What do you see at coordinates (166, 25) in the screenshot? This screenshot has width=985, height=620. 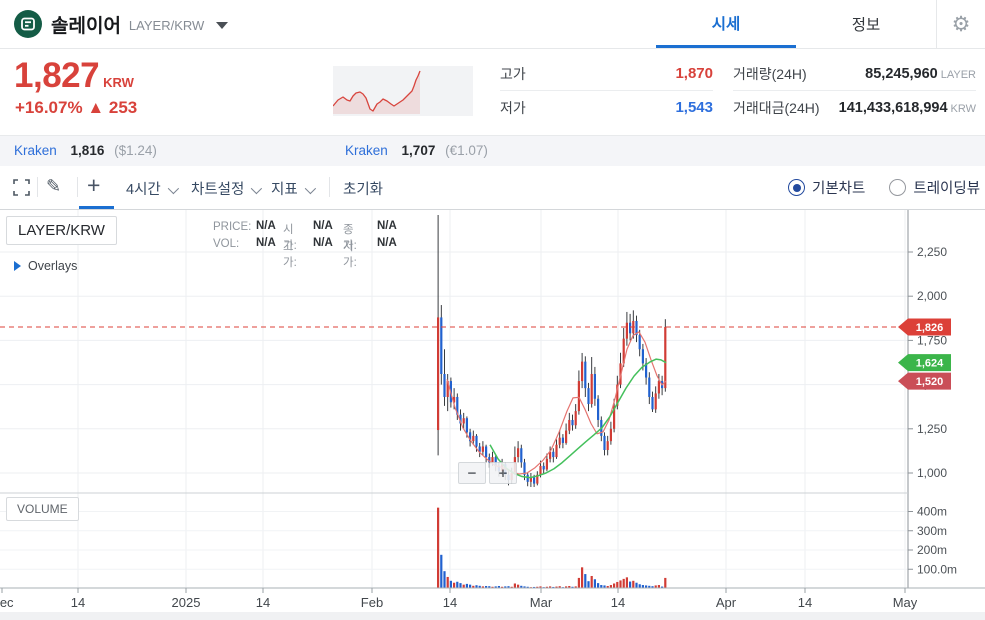 I see `coin-pair: LAYER/KRW` at bounding box center [166, 25].